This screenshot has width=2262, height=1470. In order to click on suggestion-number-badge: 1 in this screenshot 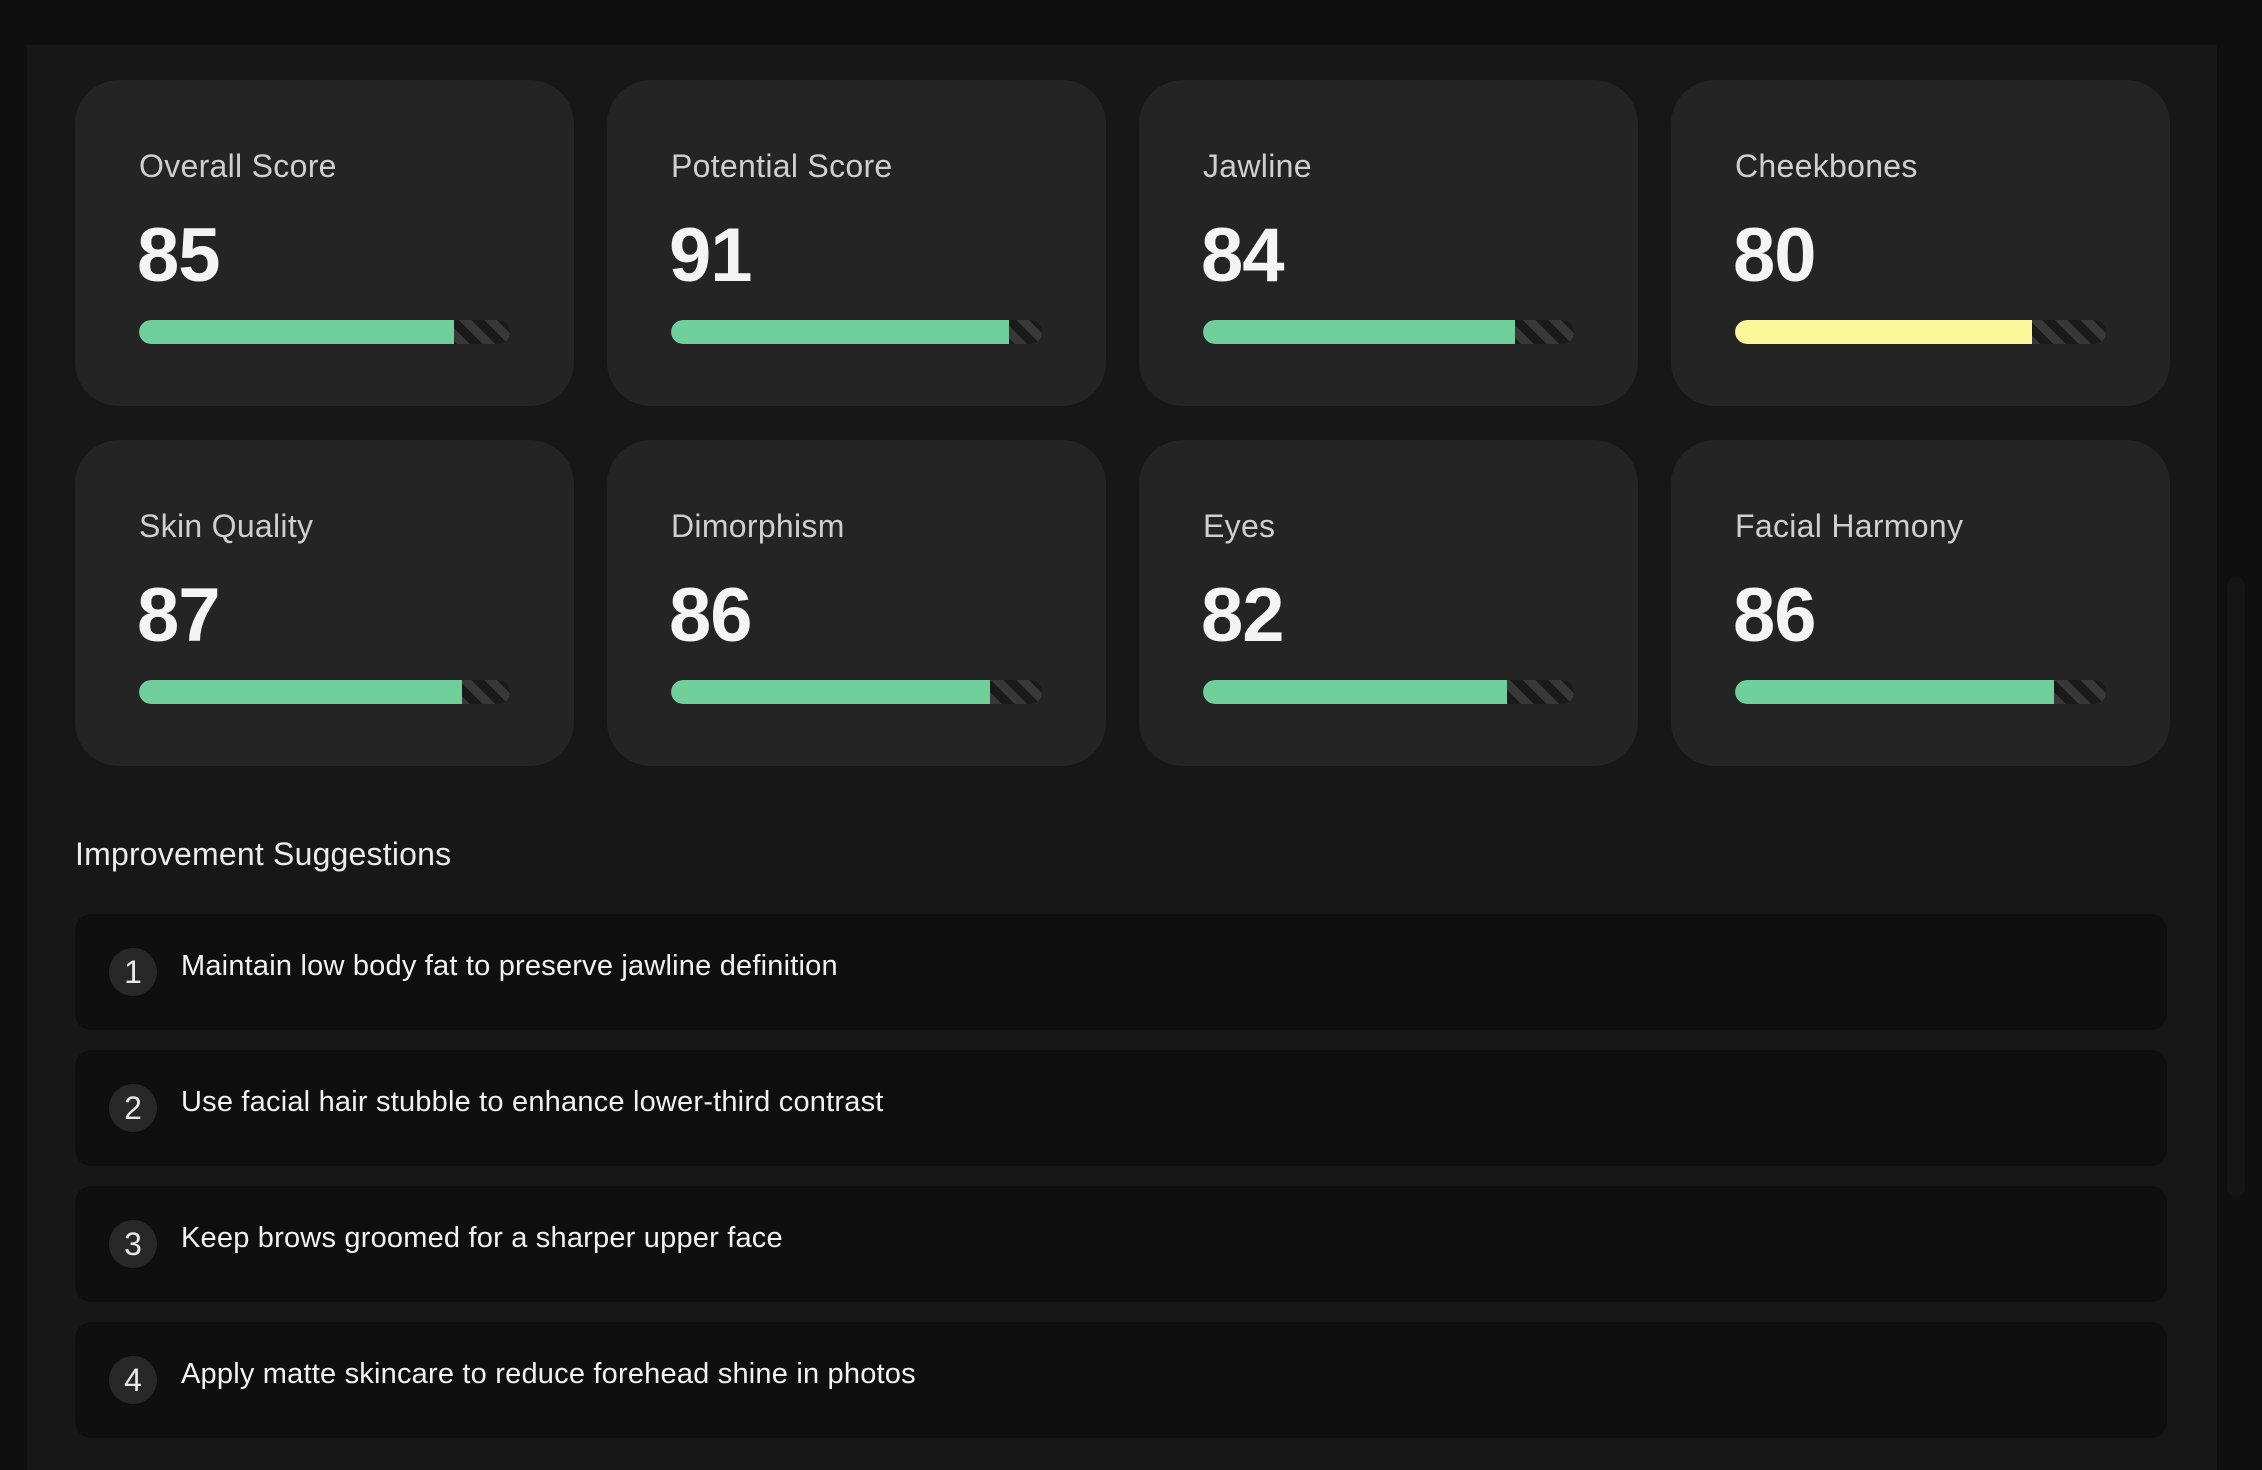, I will do `click(133, 972)`.